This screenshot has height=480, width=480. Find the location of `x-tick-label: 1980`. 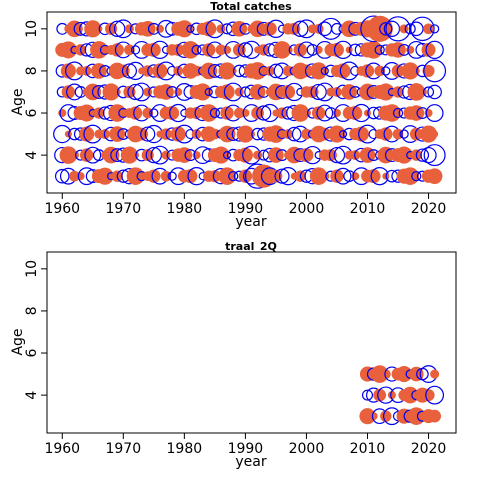

x-tick-label: 1980 is located at coordinates (185, 449).